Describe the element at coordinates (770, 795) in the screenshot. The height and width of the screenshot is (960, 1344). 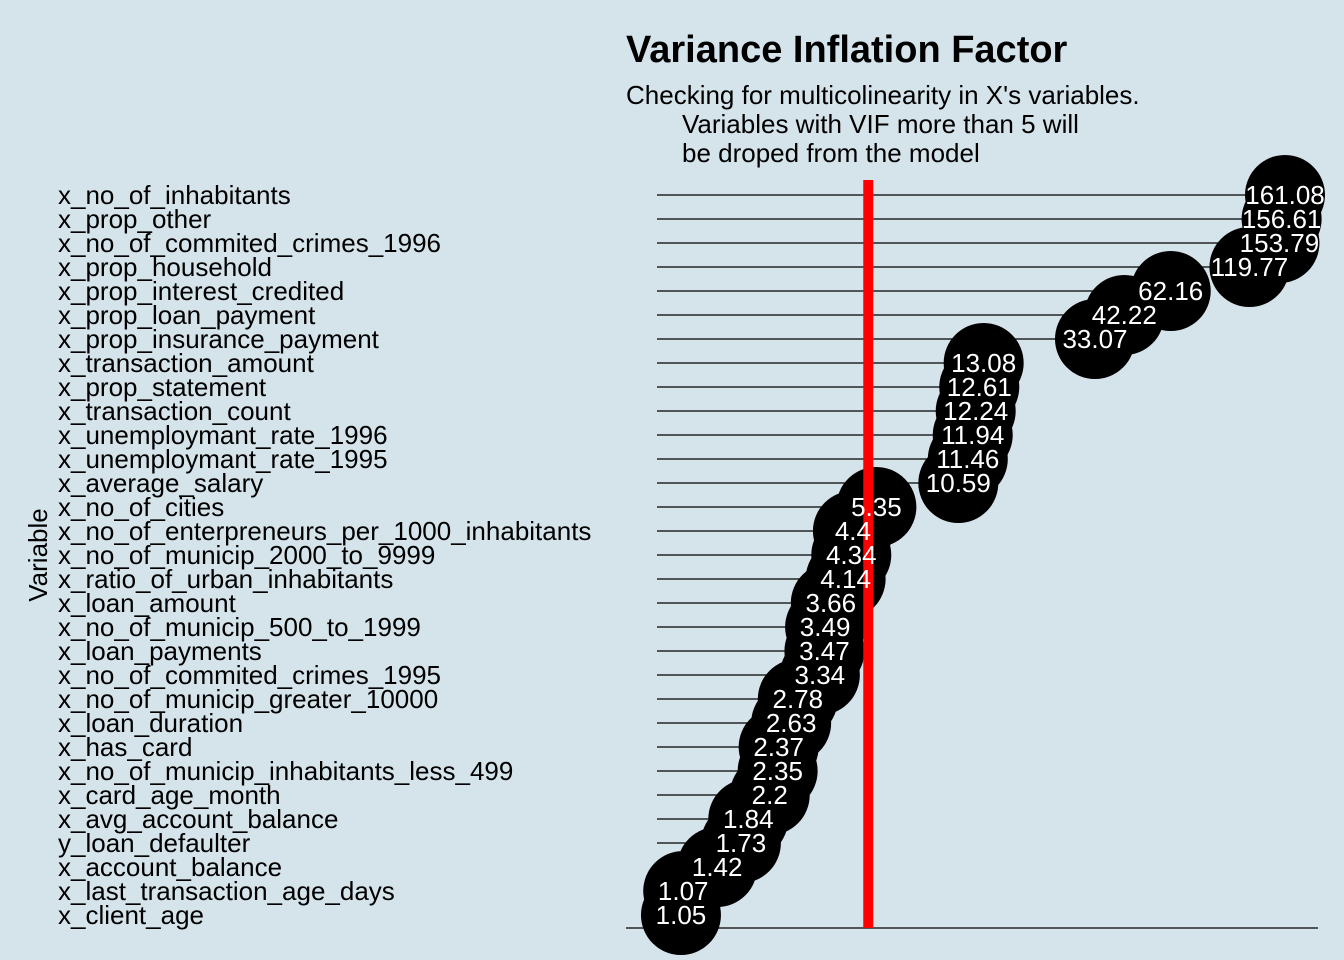
I see `data-label-x_card_age_month: 2.2` at that location.